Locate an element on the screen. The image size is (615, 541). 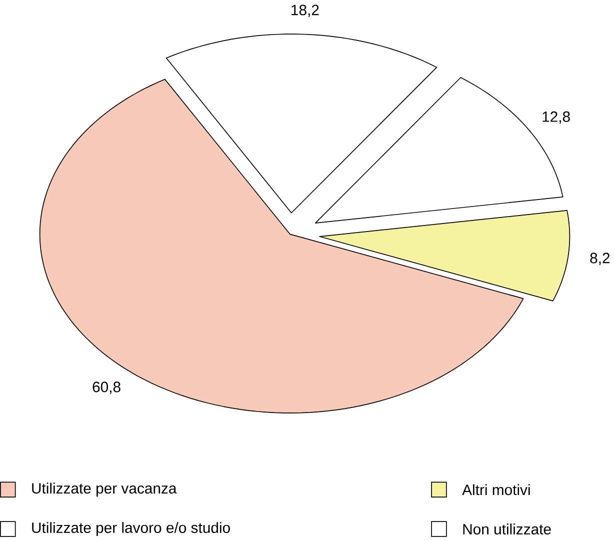
data-label: 18,2 is located at coordinates (305, 11).